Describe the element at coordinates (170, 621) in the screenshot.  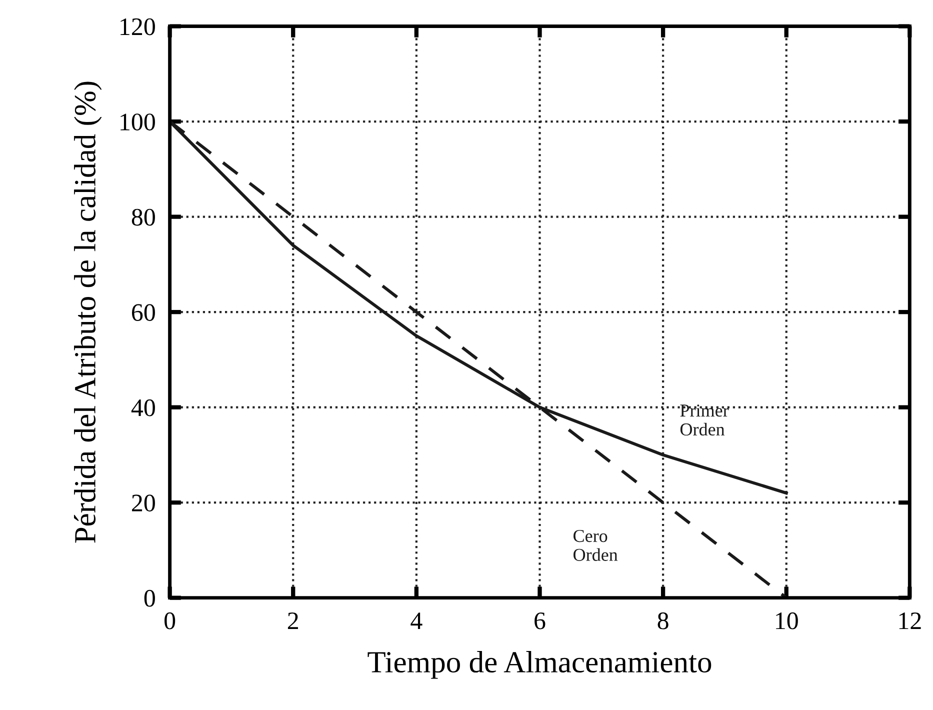
I see `x-tick-label: 0` at that location.